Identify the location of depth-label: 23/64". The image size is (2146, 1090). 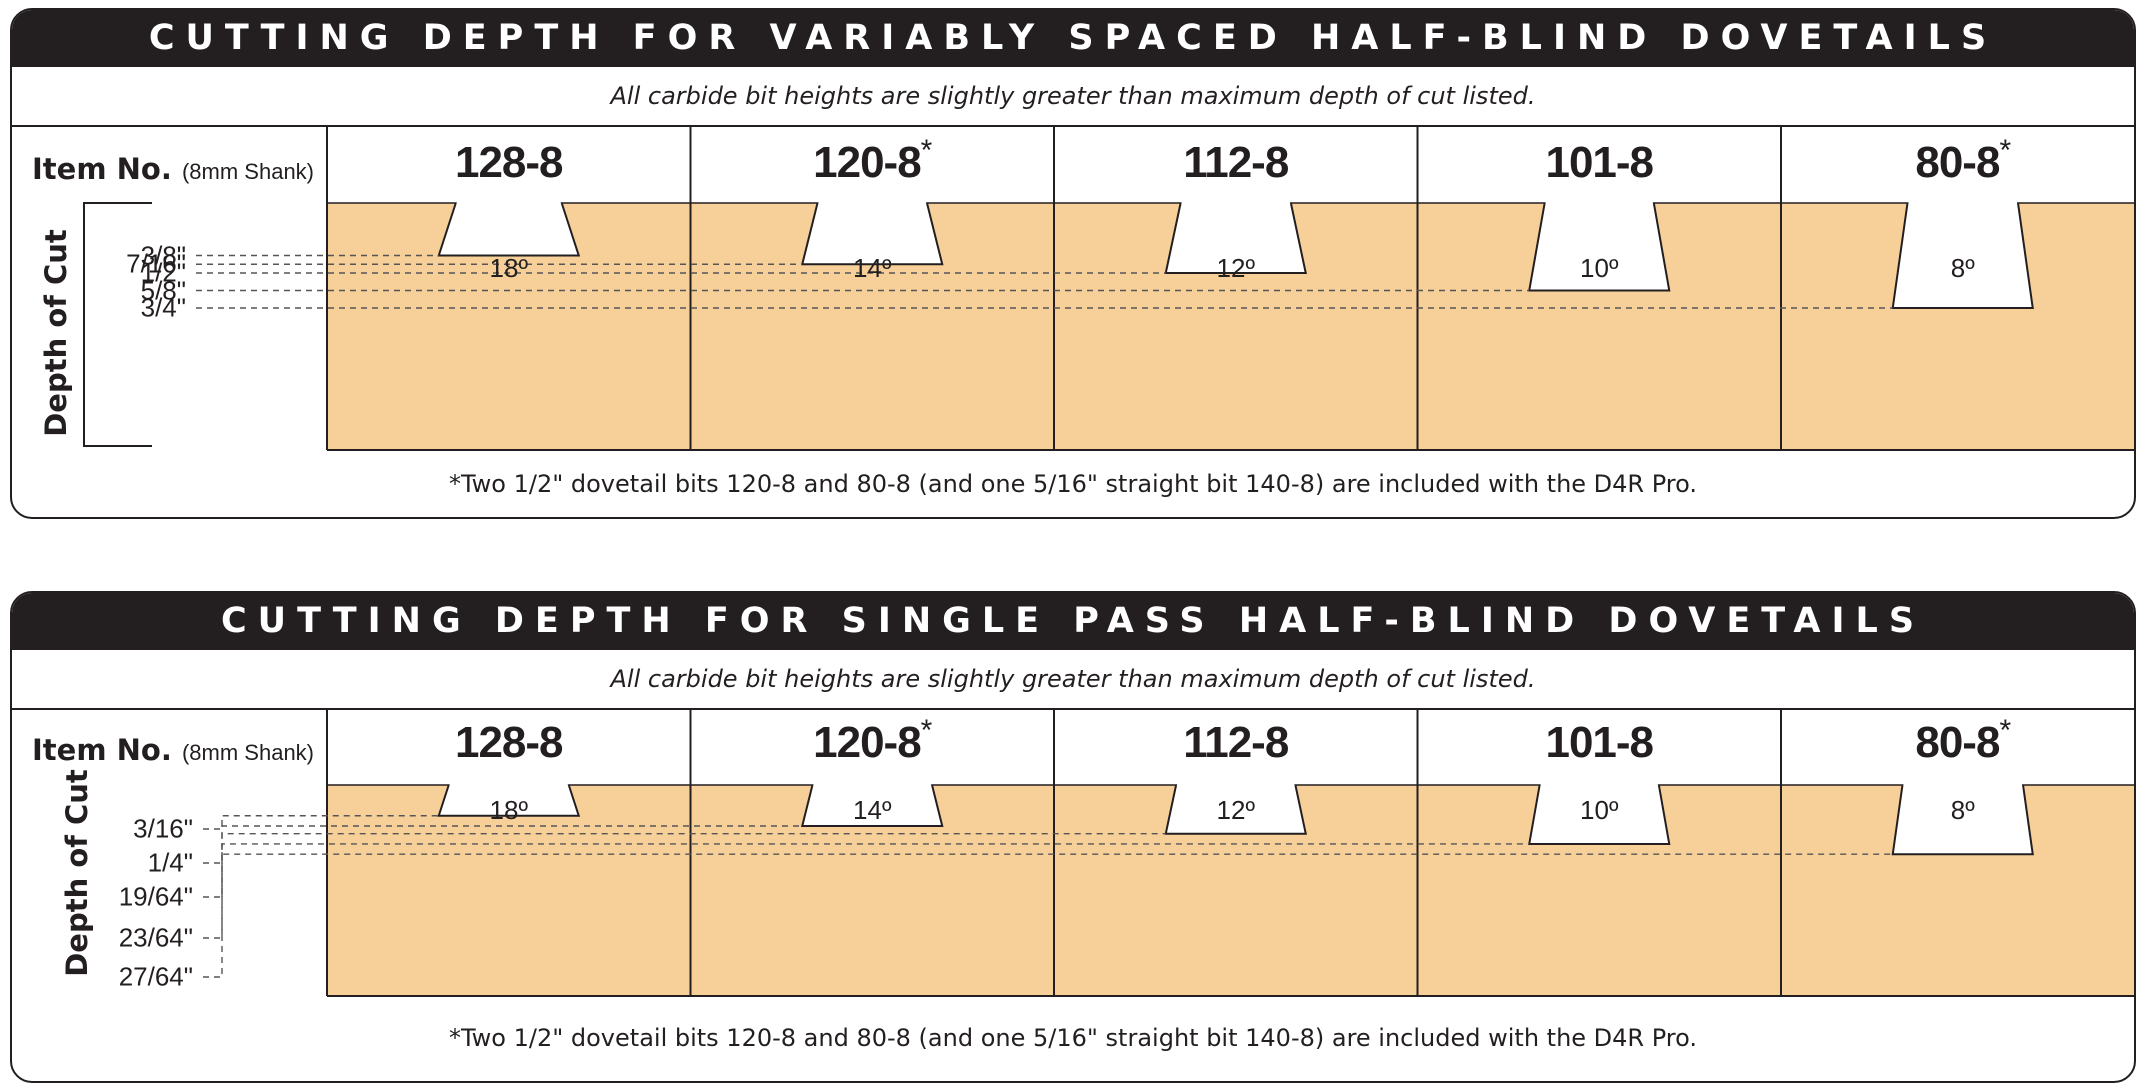
(155, 937).